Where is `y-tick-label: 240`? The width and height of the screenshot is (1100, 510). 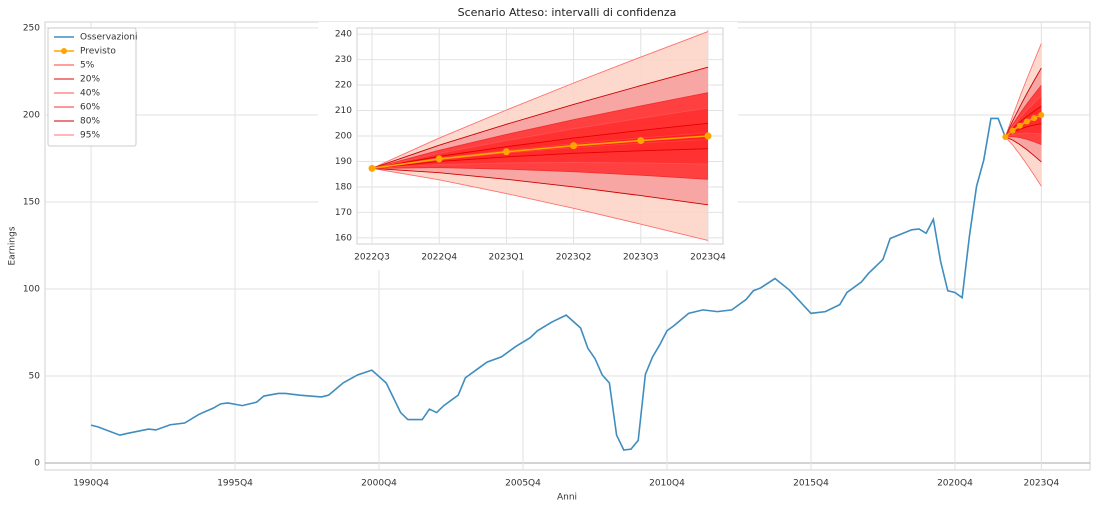
y-tick-label: 240 is located at coordinates (343, 35).